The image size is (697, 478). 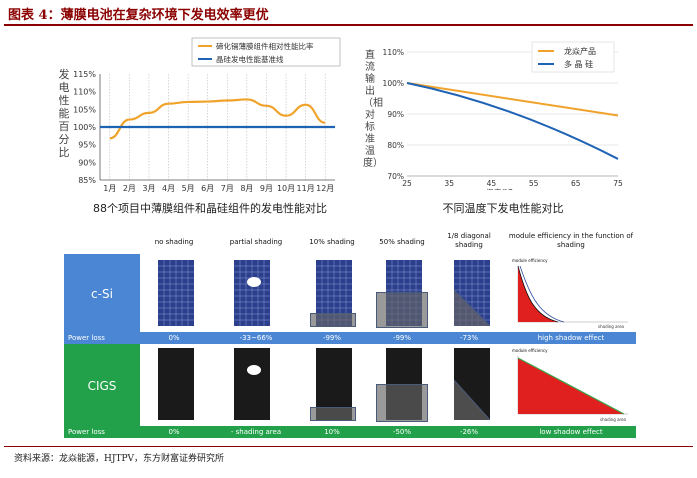 What do you see at coordinates (207, 188) in the screenshot?
I see `chart1-xtick: 6月` at bounding box center [207, 188].